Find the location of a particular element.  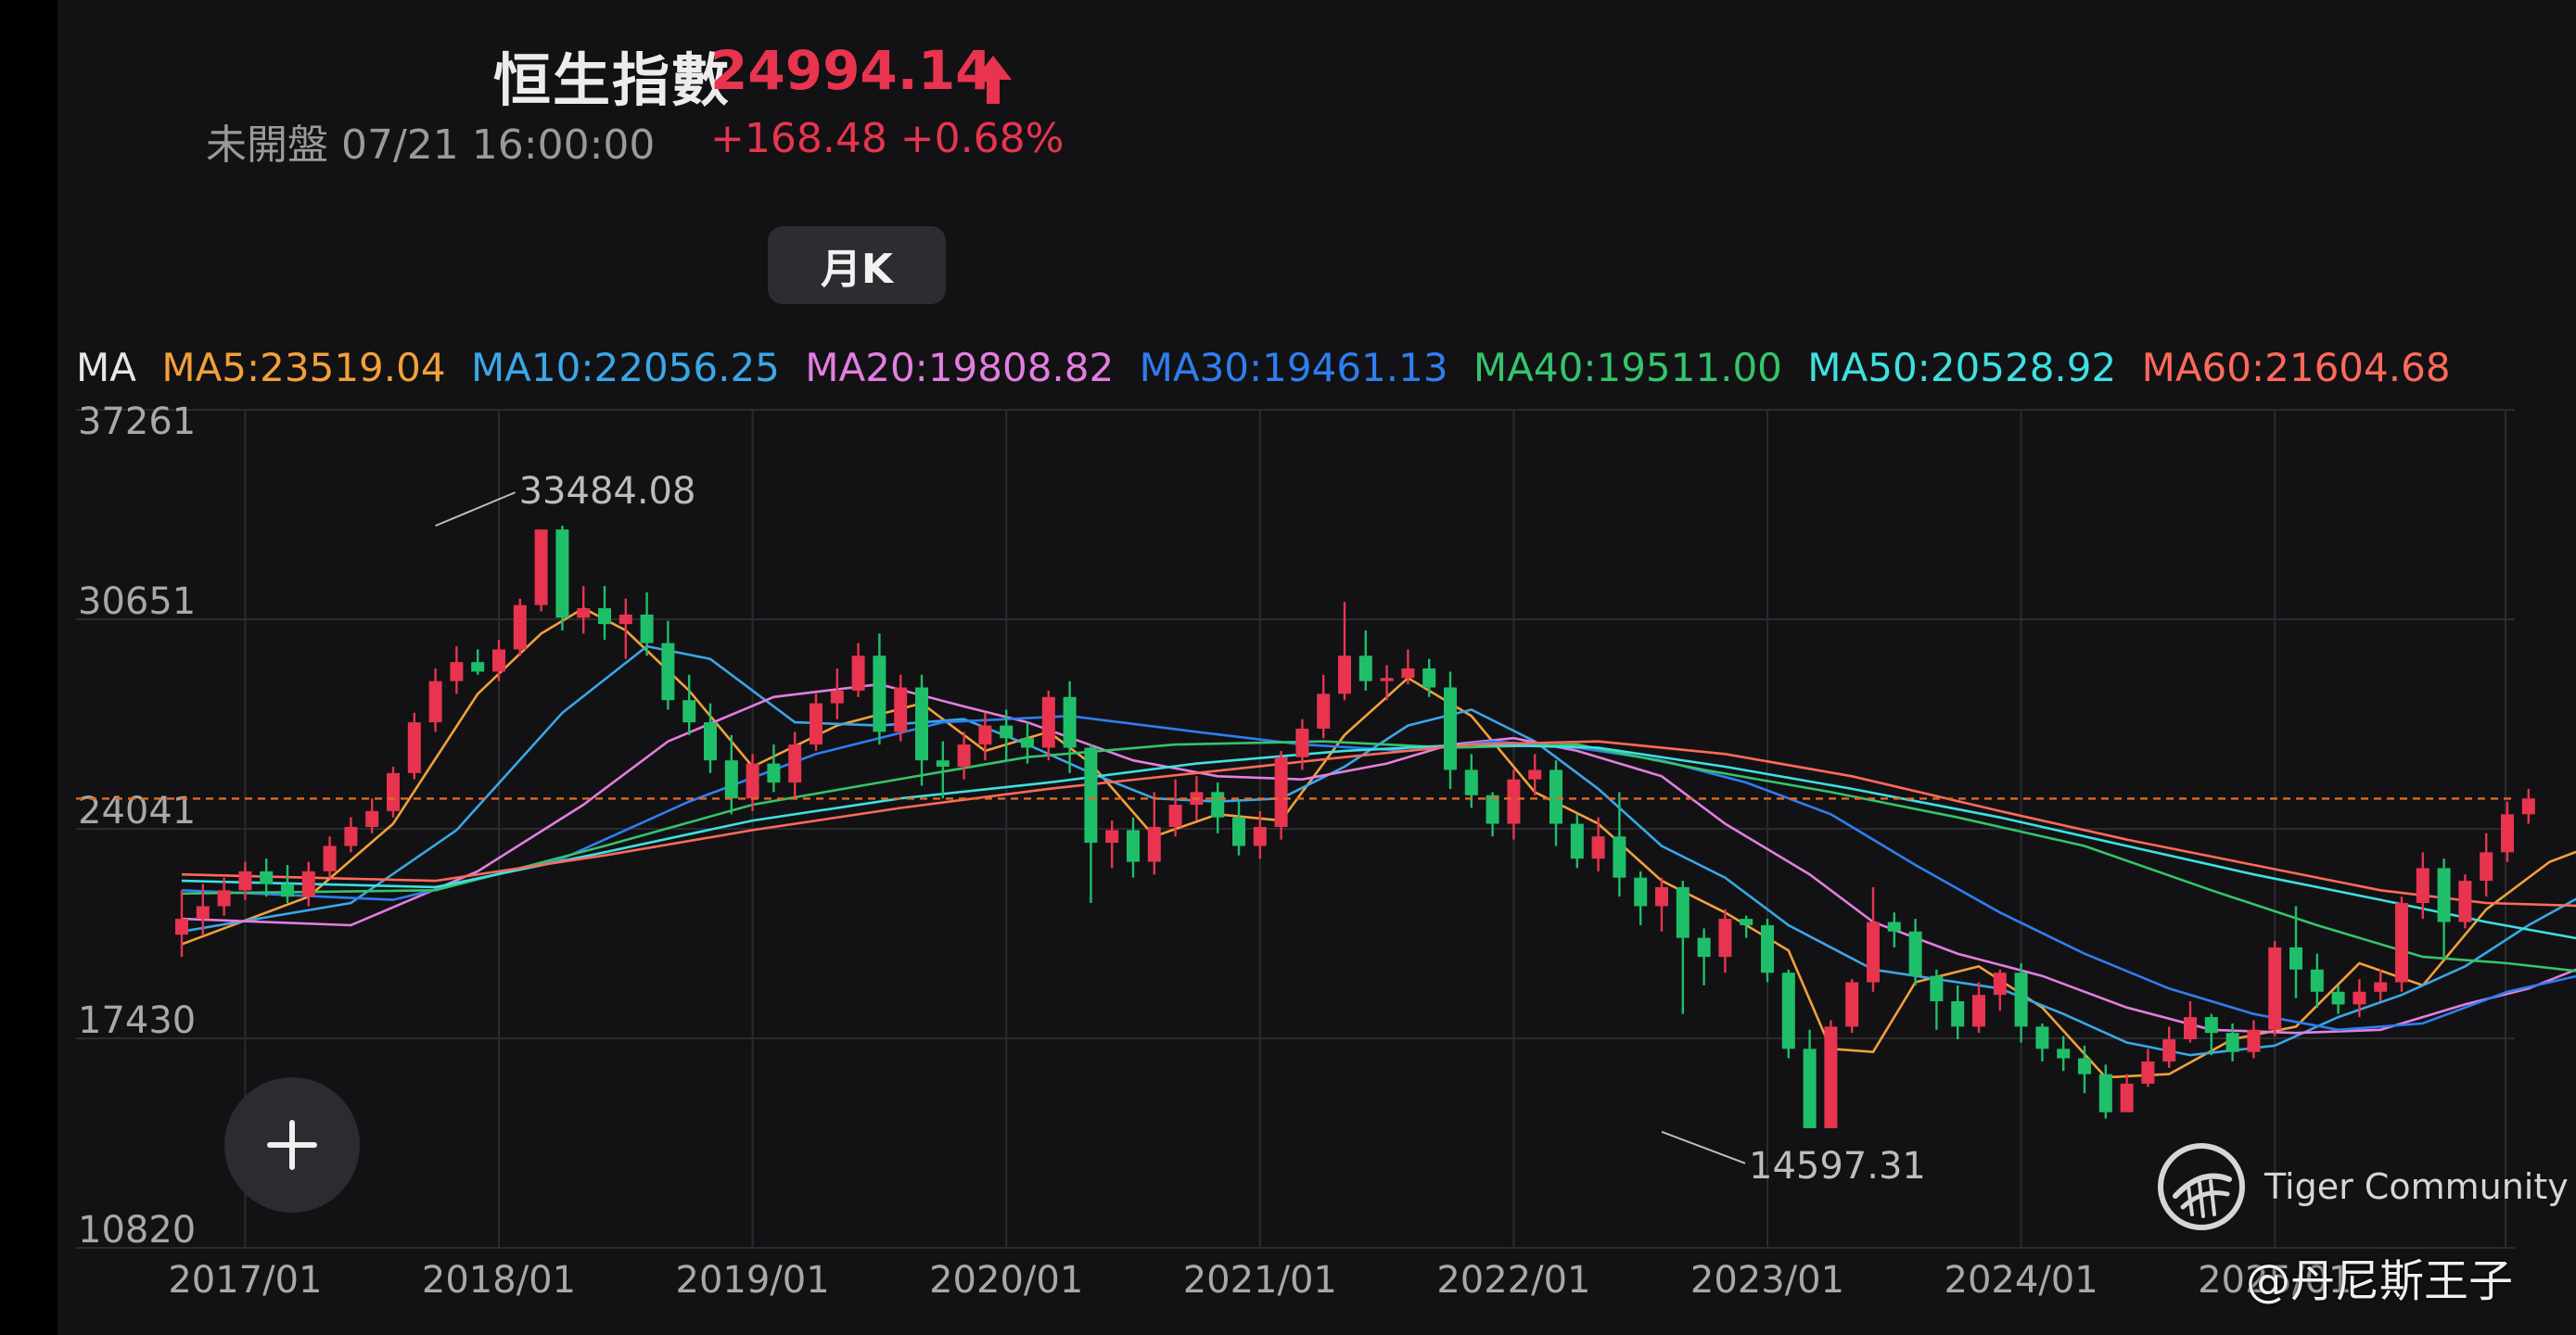

author-watermark: @丹尼斯王子 is located at coordinates (2380, 1281).